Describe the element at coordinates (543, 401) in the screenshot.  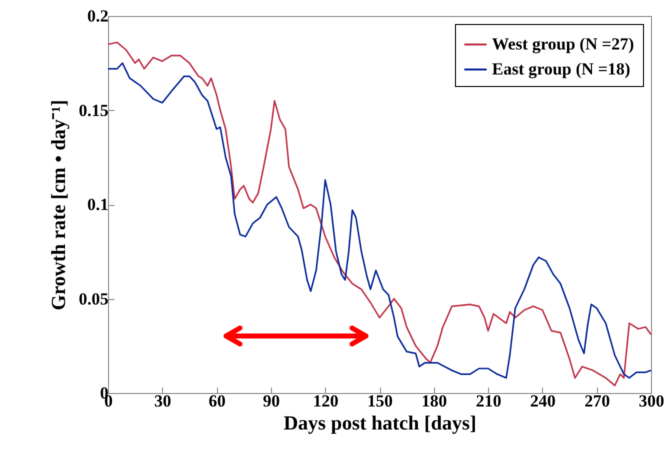
I see `x-tick-label: 240` at that location.